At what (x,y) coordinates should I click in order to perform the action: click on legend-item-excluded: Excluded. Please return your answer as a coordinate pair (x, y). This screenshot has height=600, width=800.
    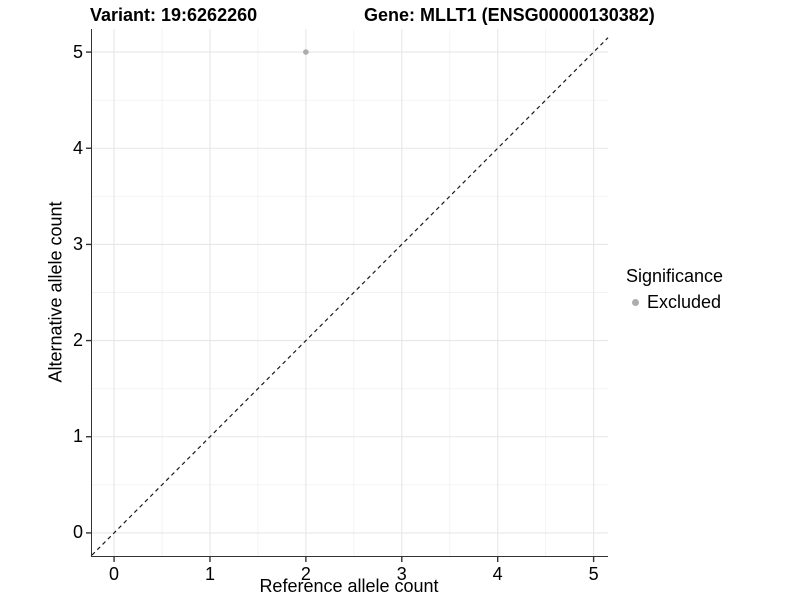
    Looking at the image, I should click on (711, 302).